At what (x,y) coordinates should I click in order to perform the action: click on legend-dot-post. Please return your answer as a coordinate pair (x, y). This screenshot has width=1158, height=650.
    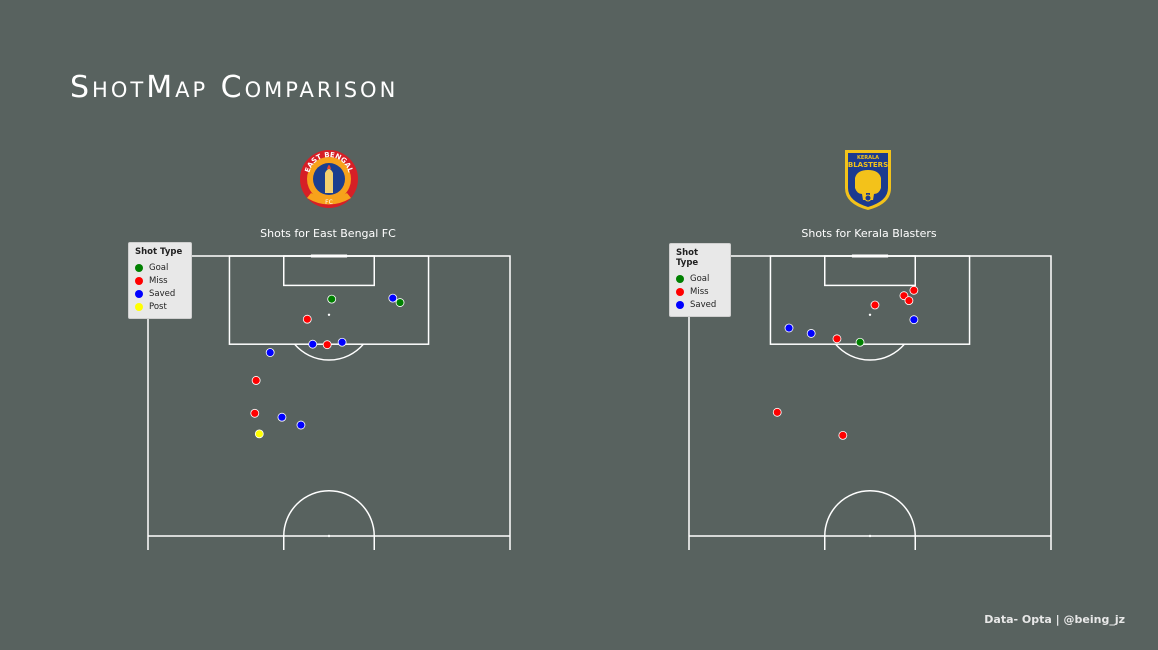
    Looking at the image, I should click on (139, 306).